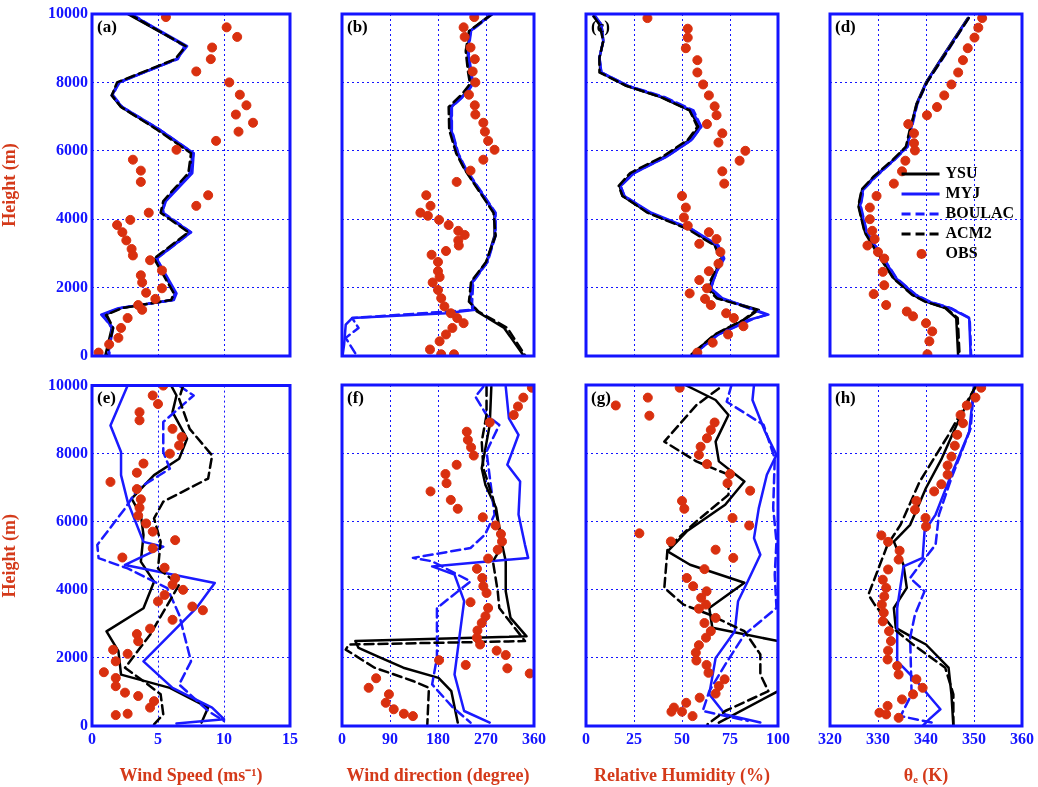 The image size is (1038, 787). Describe the element at coordinates (224, 738) in the screenshot. I see `x-tick-label: 10` at that location.